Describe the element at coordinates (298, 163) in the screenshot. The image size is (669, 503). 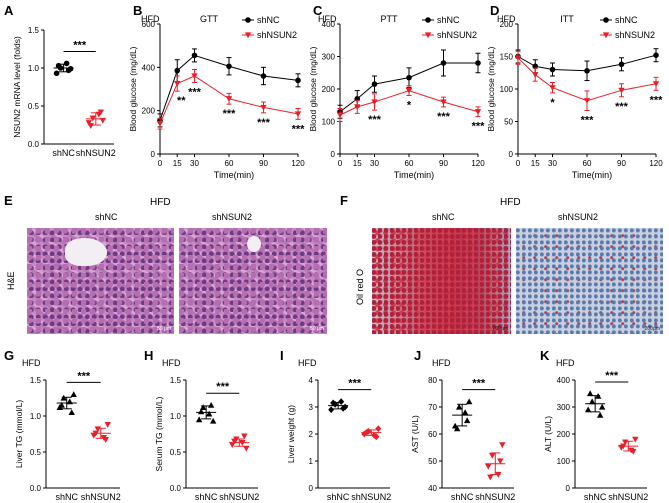
I see `chart-b-xtick-label: 120` at that location.